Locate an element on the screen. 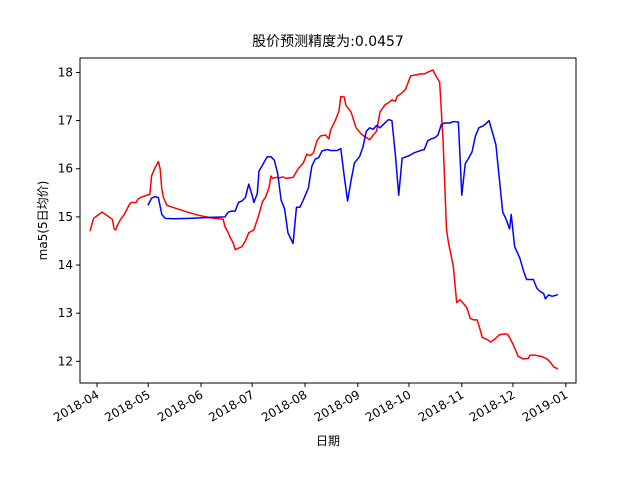 This screenshot has width=640, height=480. y-tick-label: 16 is located at coordinates (65, 169).